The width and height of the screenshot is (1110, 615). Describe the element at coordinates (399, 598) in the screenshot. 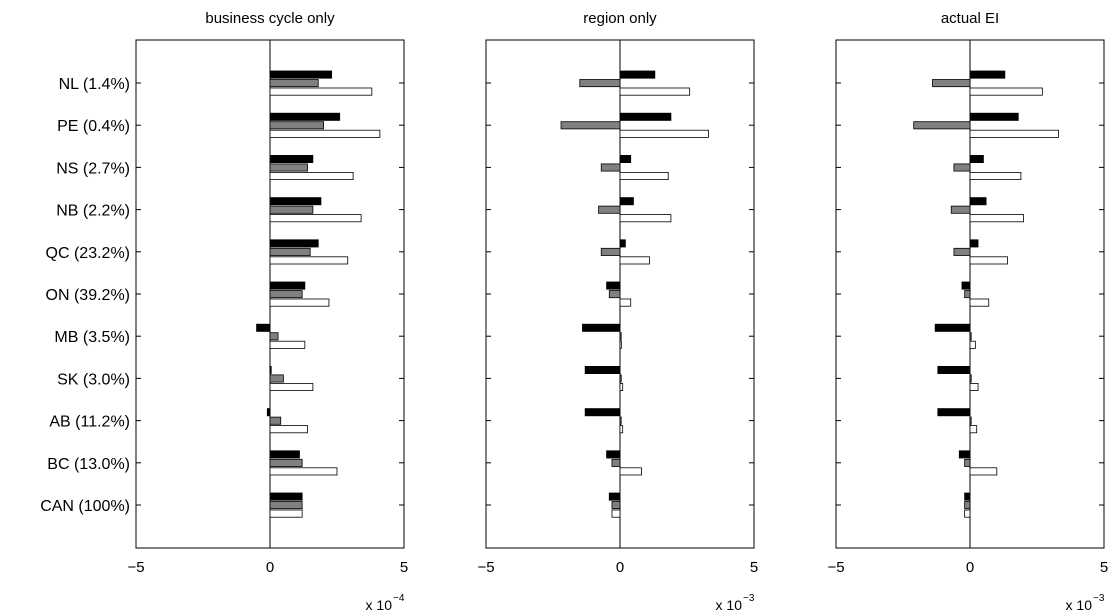

I see `axis-multiplier-exponent: −4` at that location.